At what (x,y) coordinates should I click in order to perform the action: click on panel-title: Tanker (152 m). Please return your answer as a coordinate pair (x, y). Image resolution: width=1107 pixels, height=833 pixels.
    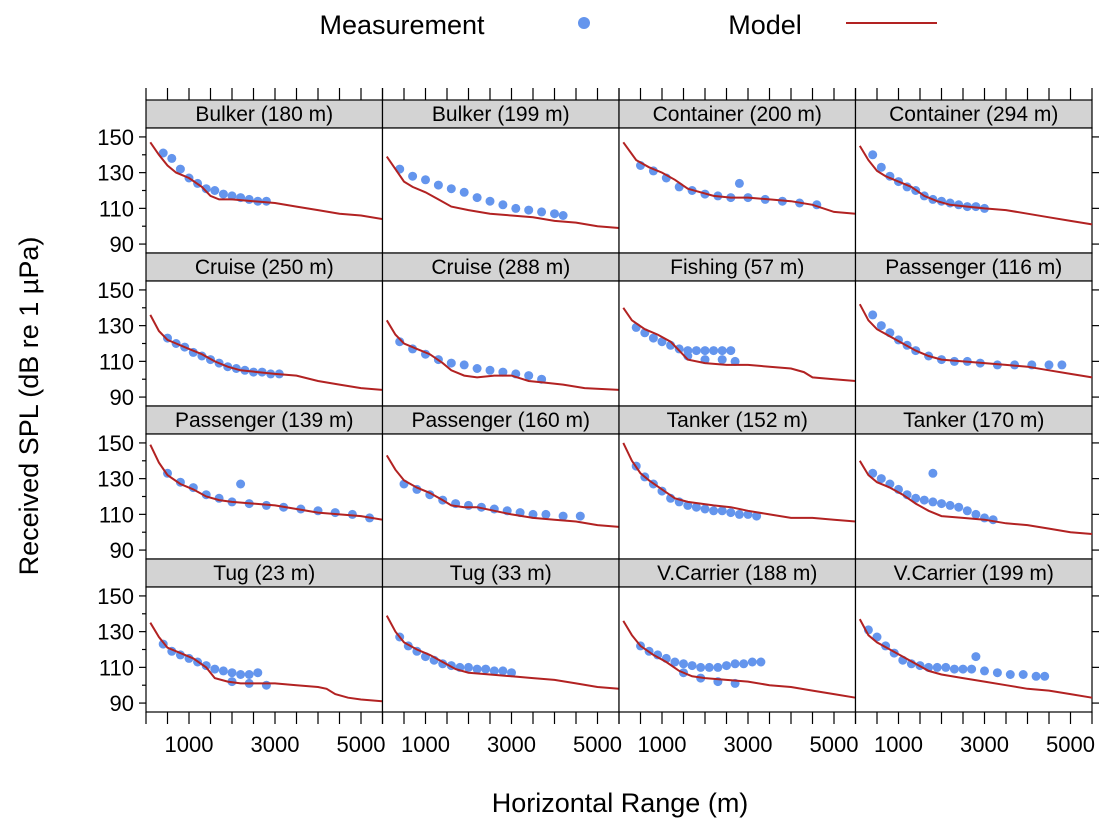
    Looking at the image, I should click on (737, 420).